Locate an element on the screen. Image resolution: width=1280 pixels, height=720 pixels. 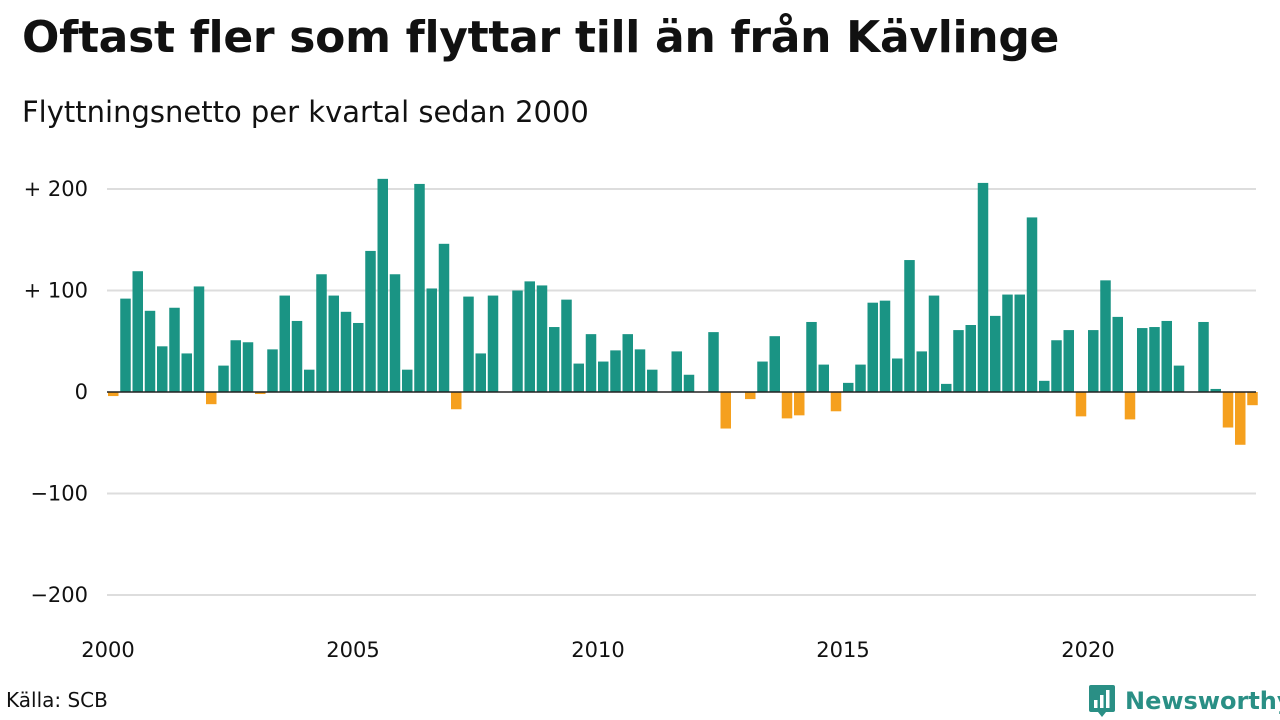
y-tick-label: + 200 is located at coordinates (56, 189).